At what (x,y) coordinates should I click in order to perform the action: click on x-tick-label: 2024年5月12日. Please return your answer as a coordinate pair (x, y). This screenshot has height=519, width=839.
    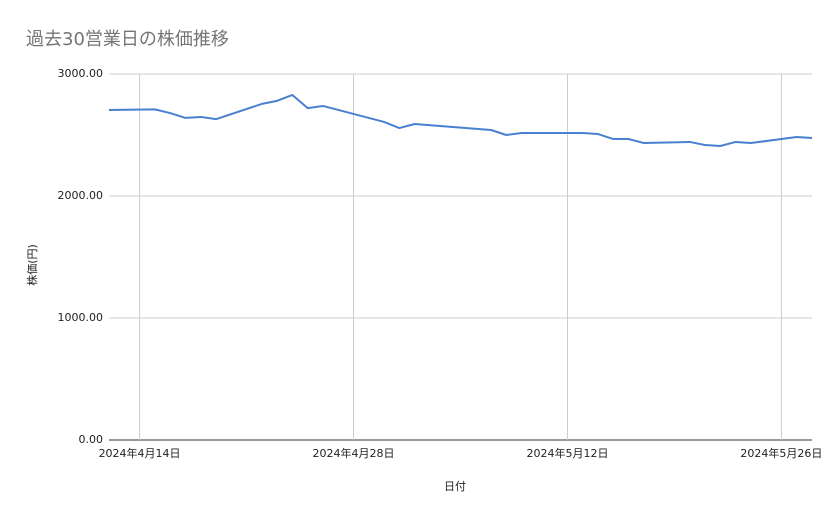
    Looking at the image, I should click on (567, 453).